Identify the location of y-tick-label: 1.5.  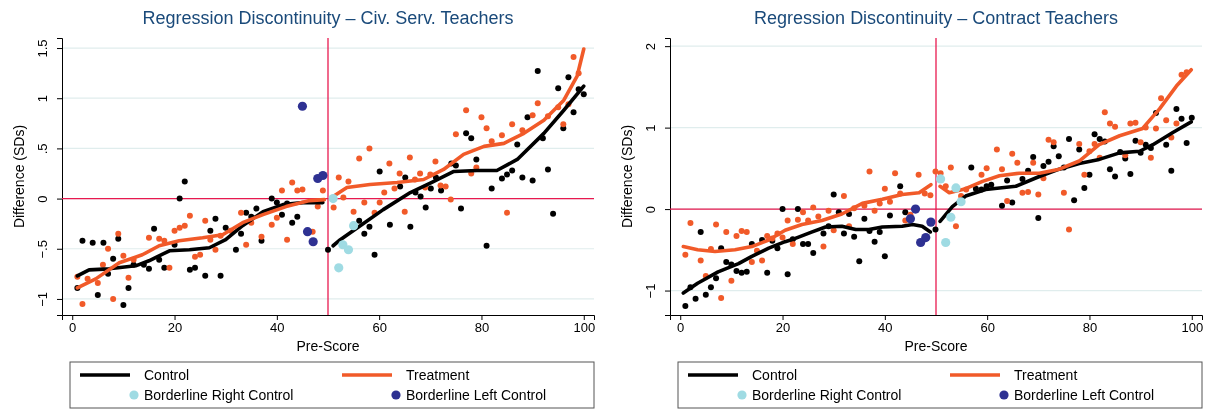
(42, 48).